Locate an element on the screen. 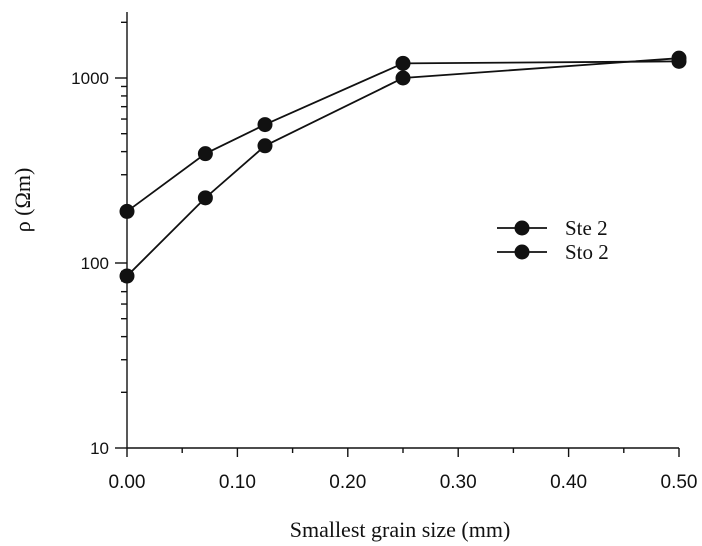 The image size is (702, 546). x-axis-title: Smallest grain size (mm) is located at coordinates (400, 529).